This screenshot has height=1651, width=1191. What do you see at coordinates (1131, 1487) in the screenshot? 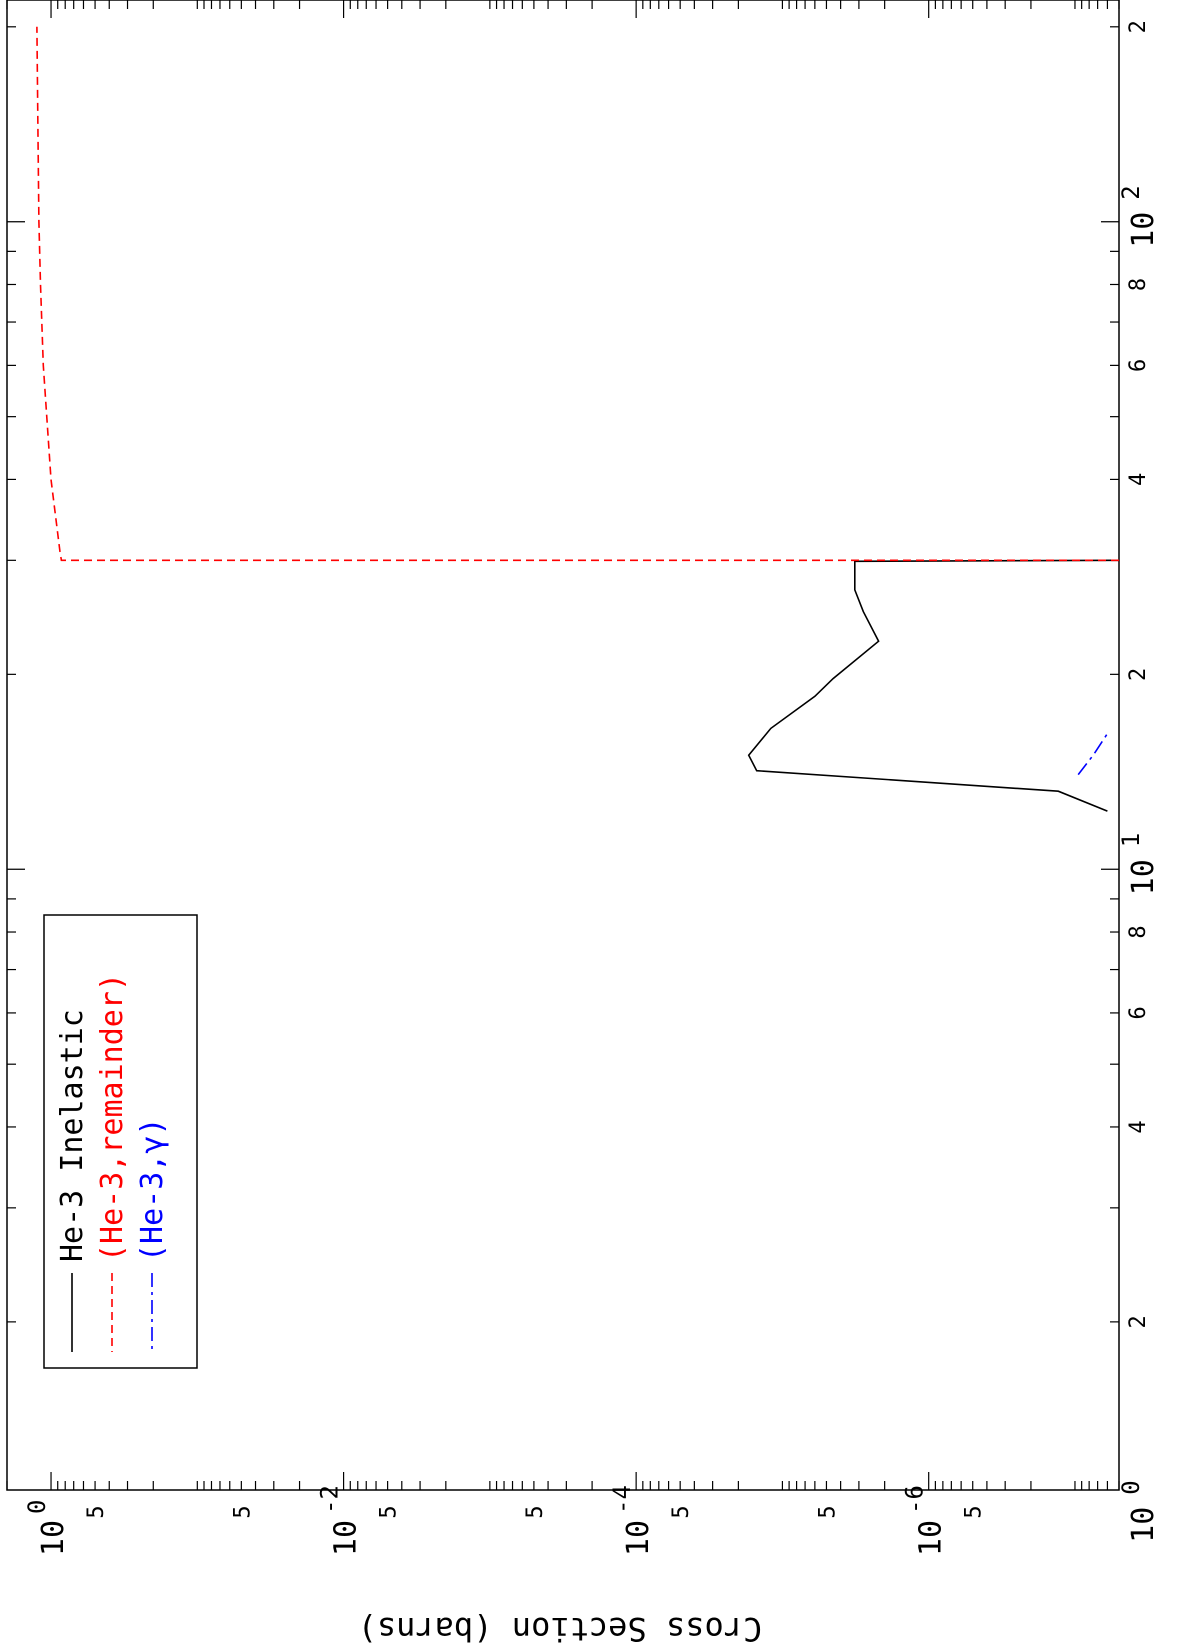
I see `x-major-tick-exponent: 0` at bounding box center [1131, 1487].